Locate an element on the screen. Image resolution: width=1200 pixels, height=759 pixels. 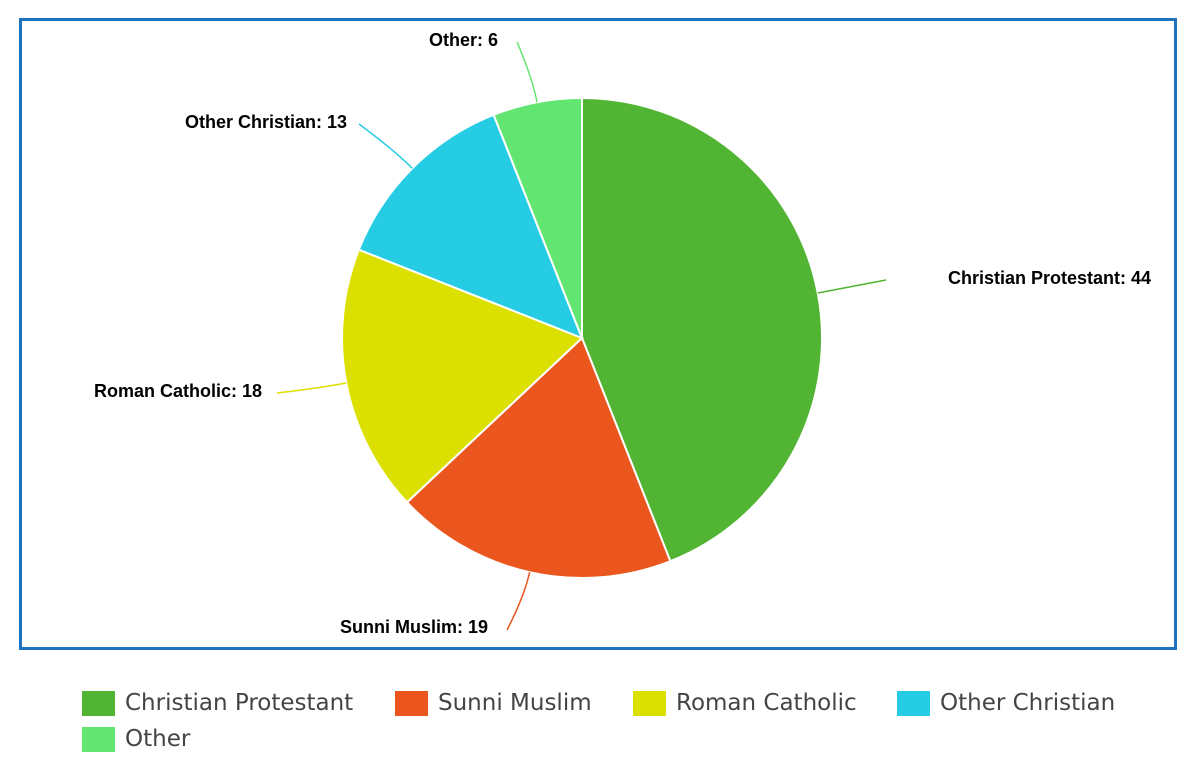
legend-item-other-christian: Other Christian is located at coordinates (1006, 703).